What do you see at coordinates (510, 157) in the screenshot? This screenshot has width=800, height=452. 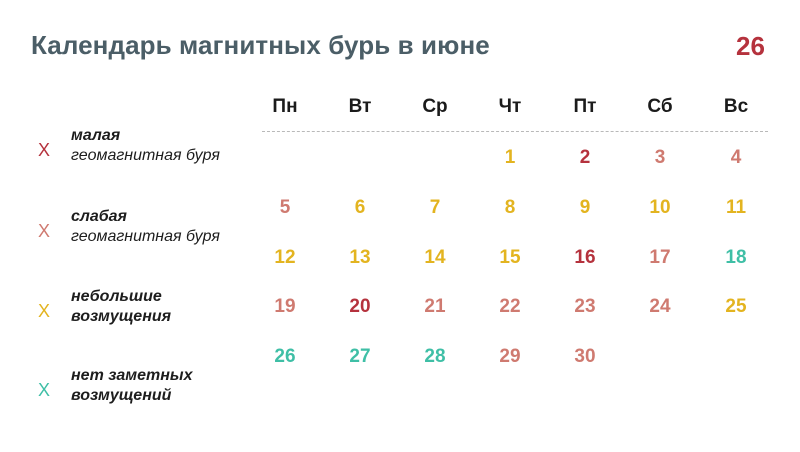 I see `calendar-day-1: 1` at bounding box center [510, 157].